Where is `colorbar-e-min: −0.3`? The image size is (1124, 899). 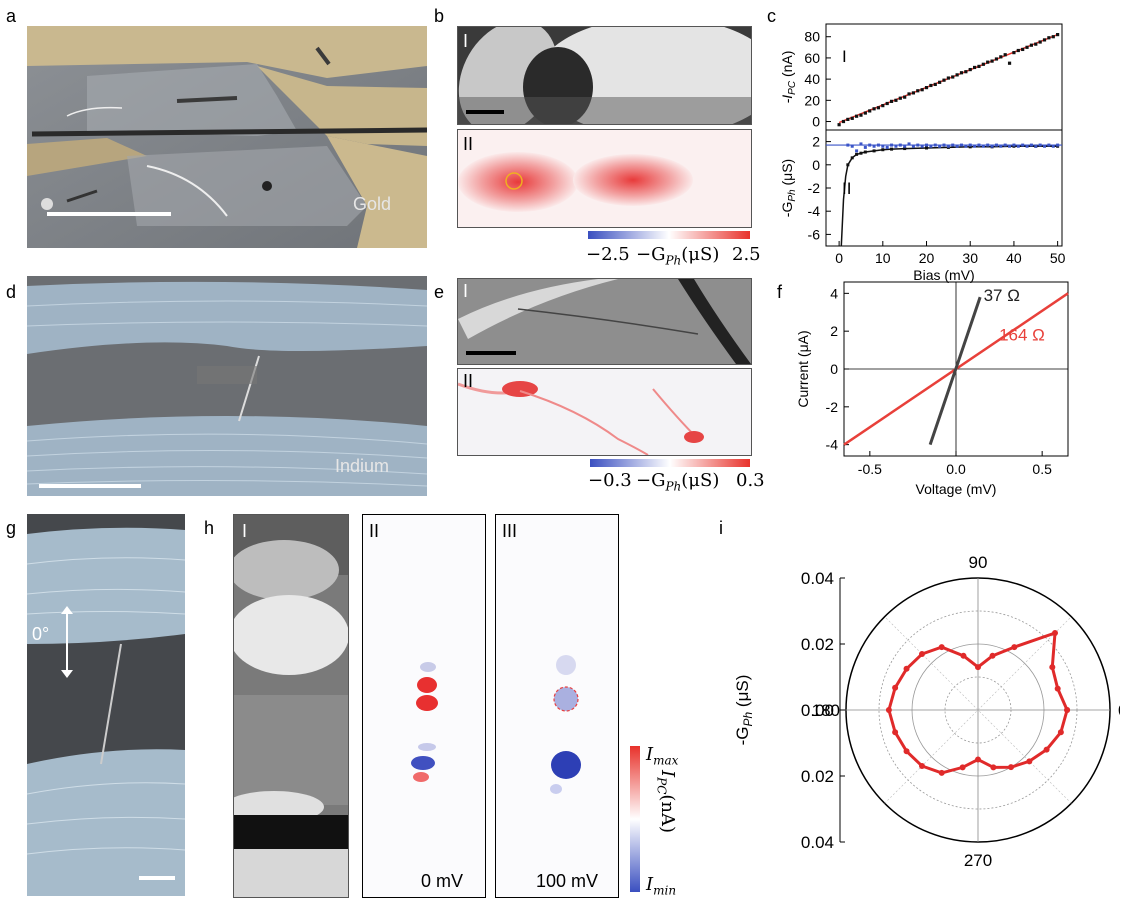 colorbar-e-min: −0.3 is located at coordinates (610, 480).